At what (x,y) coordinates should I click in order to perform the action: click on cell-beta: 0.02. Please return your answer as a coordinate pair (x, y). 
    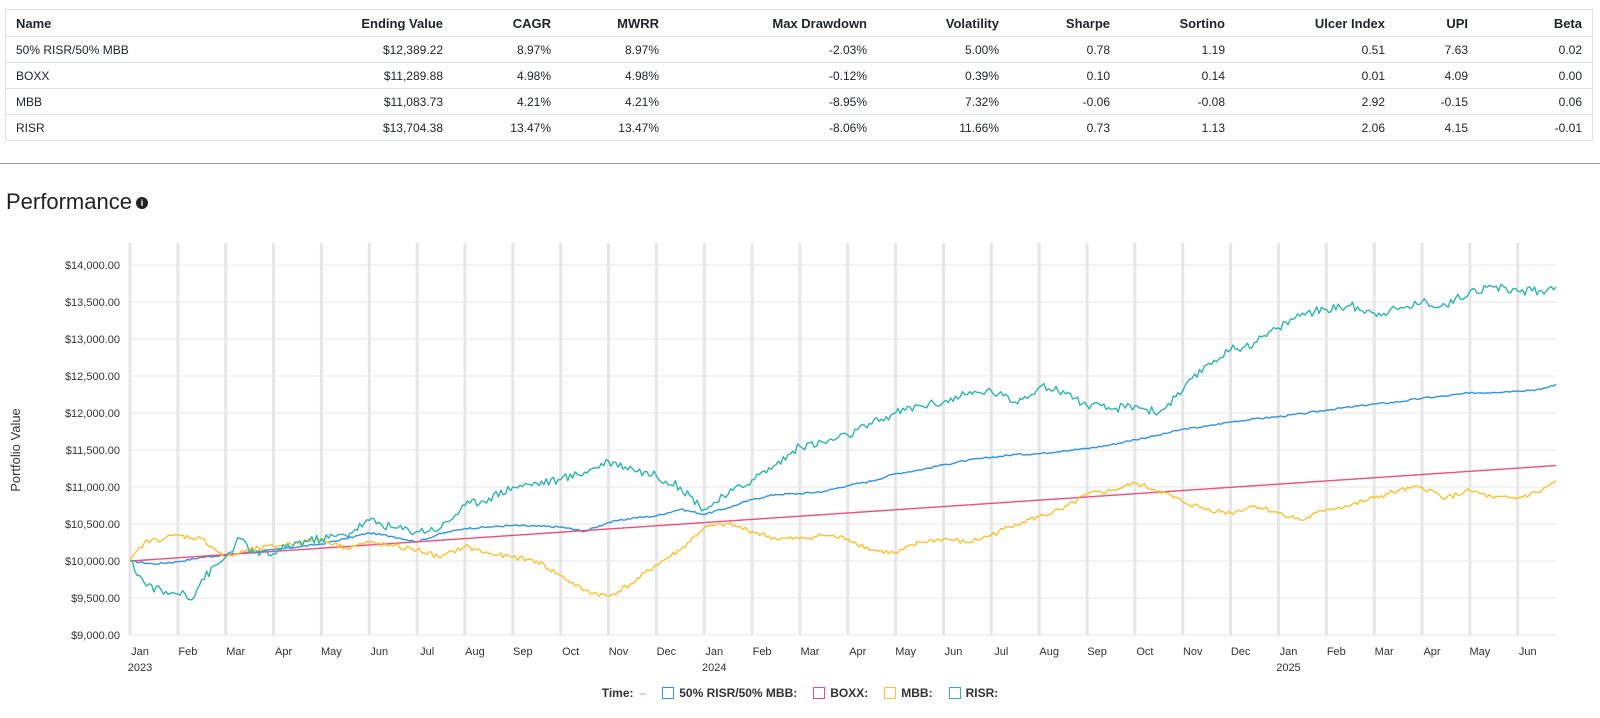
    Looking at the image, I should click on (1535, 49).